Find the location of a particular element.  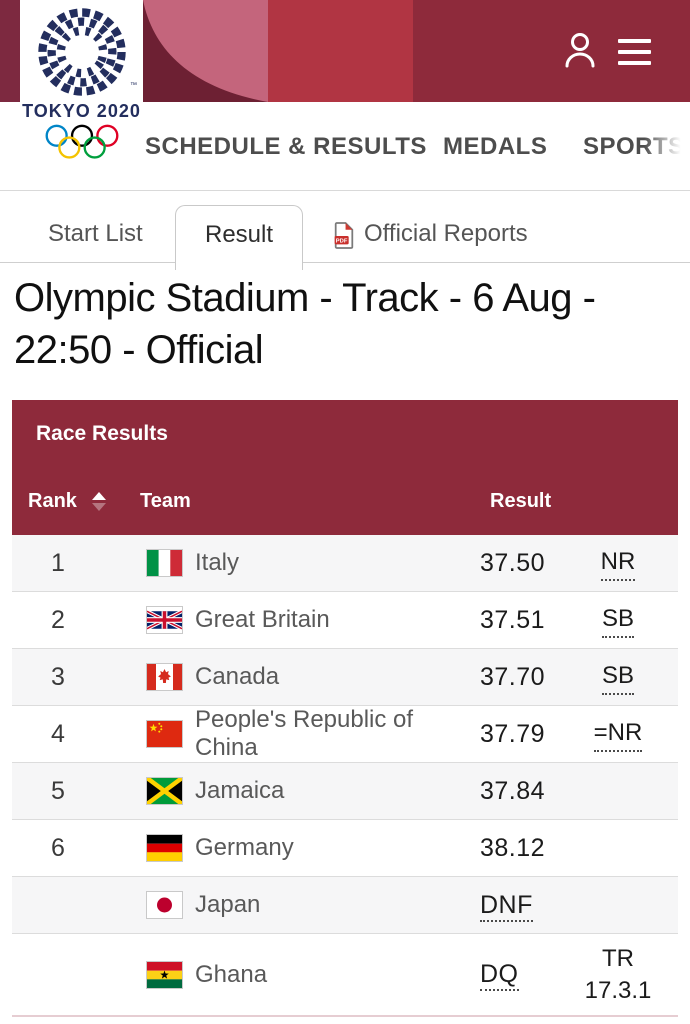

svg-text: PDF is located at coordinates (342, 241).